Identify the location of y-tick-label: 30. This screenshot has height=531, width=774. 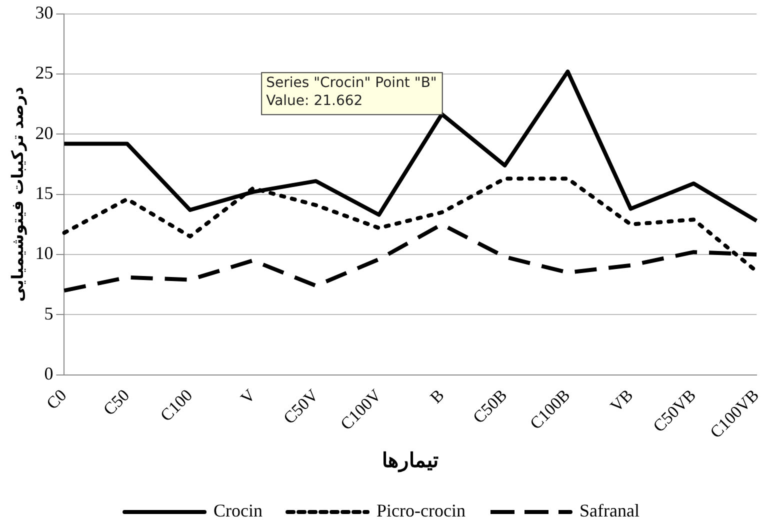
(44, 12).